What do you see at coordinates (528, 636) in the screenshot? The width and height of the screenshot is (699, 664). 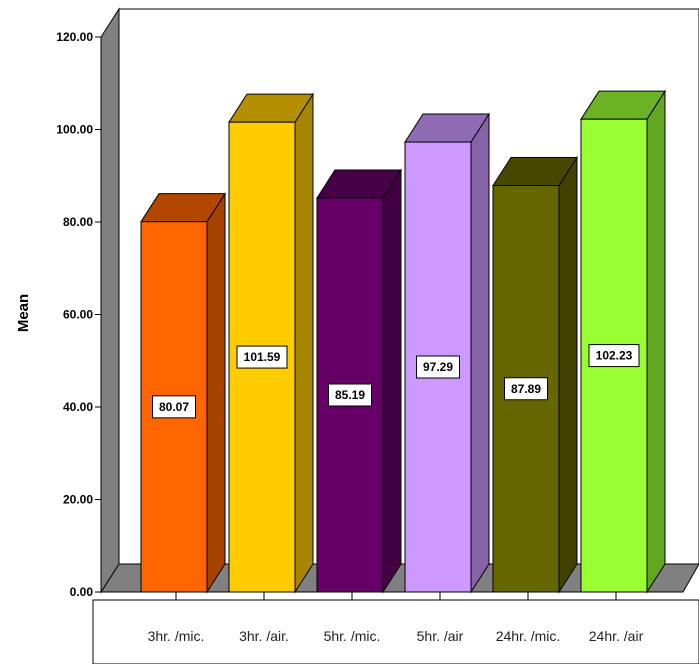 I see `x-tick-label: 24hr. /mic.` at bounding box center [528, 636].